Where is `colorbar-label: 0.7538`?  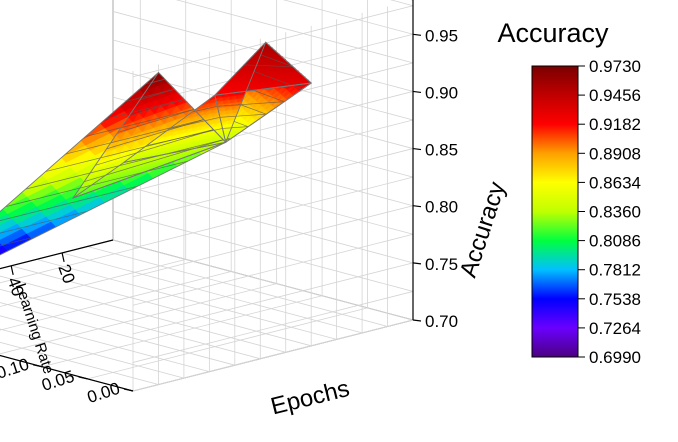 colorbar-label: 0.7538 is located at coordinates (615, 299).